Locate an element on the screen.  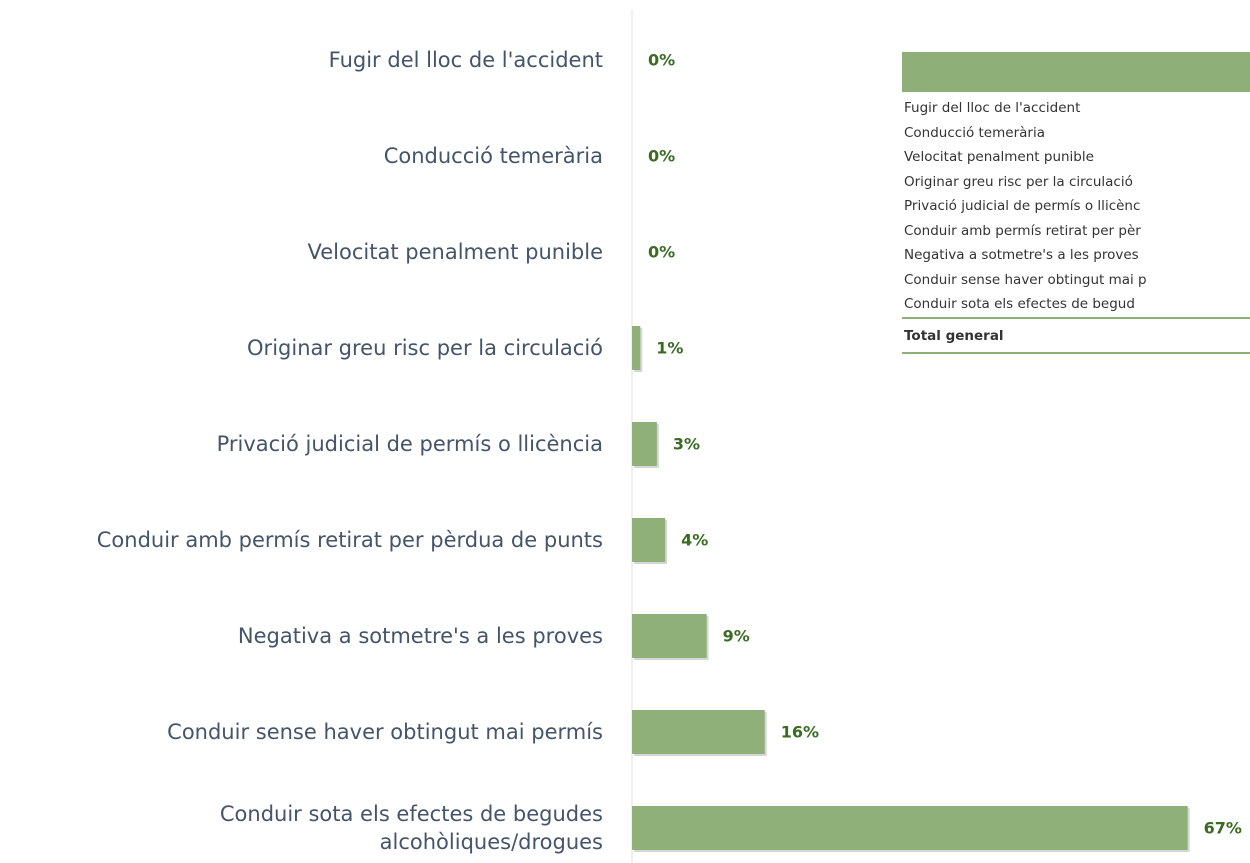
value-label: 67% is located at coordinates (1223, 828).